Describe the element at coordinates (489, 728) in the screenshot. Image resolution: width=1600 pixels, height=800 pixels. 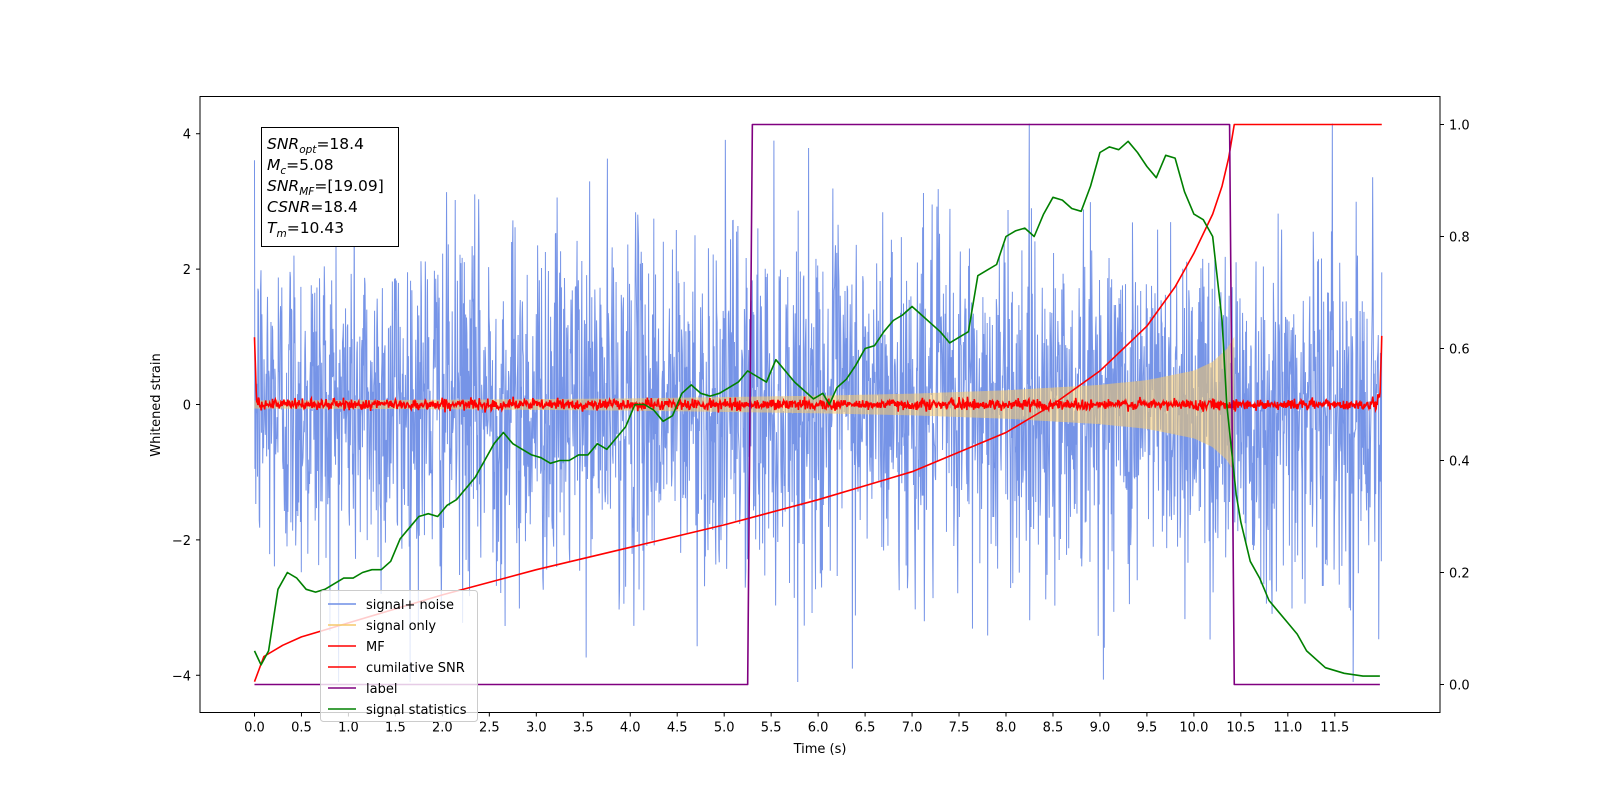
I see `x-tick-label: 2.5` at that location.